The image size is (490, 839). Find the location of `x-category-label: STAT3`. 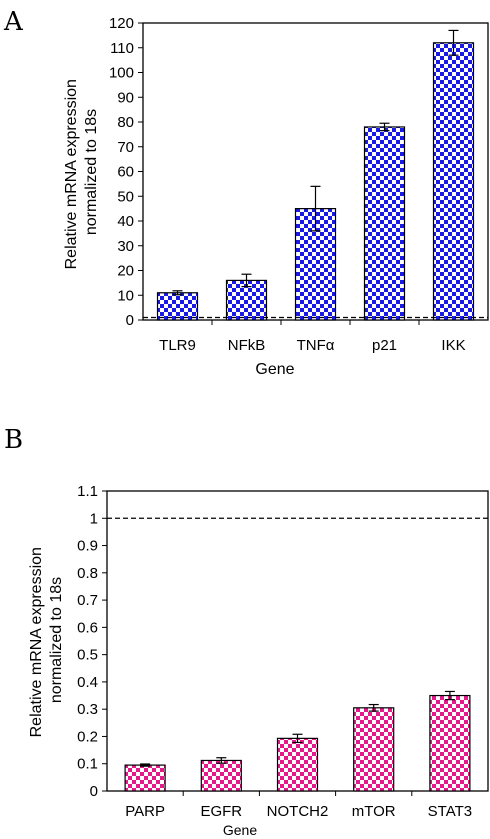

x-category-label: STAT3 is located at coordinates (450, 811).